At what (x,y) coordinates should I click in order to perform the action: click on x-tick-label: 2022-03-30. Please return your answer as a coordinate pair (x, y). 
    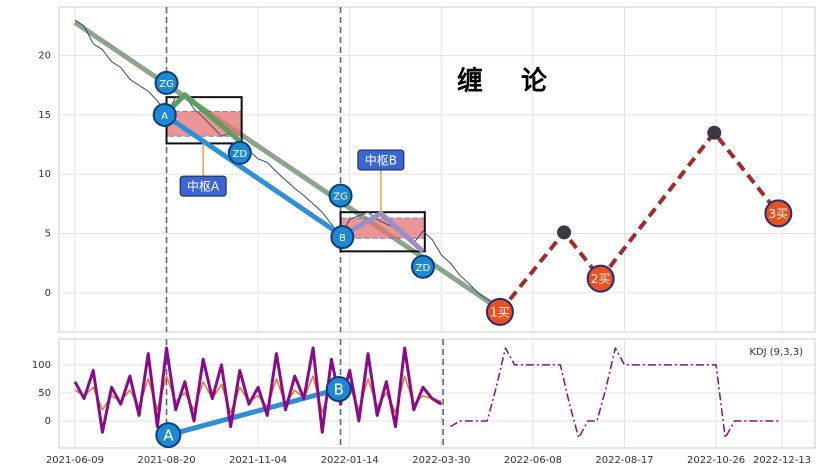
    Looking at the image, I should click on (441, 460).